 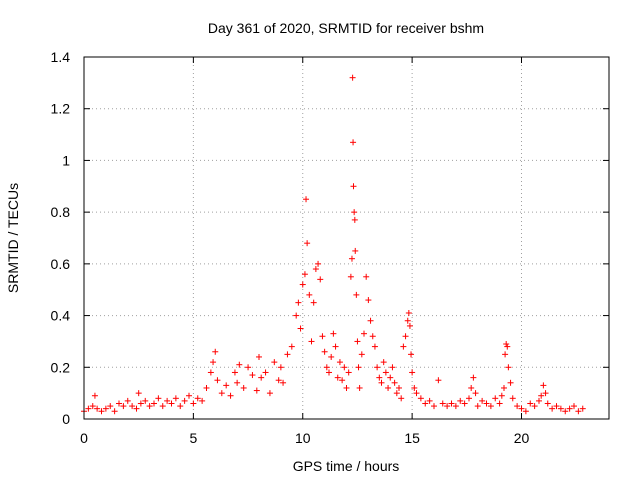 I want to click on x-tick-label: 15, so click(x=412, y=438).